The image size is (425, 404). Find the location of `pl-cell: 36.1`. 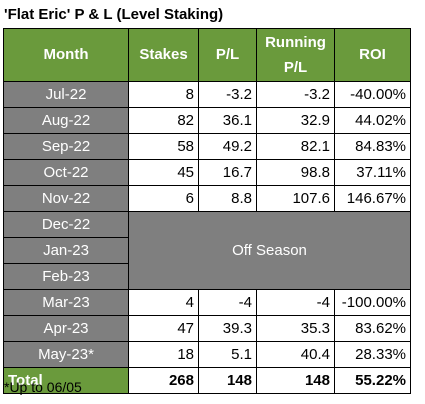

pl-cell: 36.1 is located at coordinates (227, 120).